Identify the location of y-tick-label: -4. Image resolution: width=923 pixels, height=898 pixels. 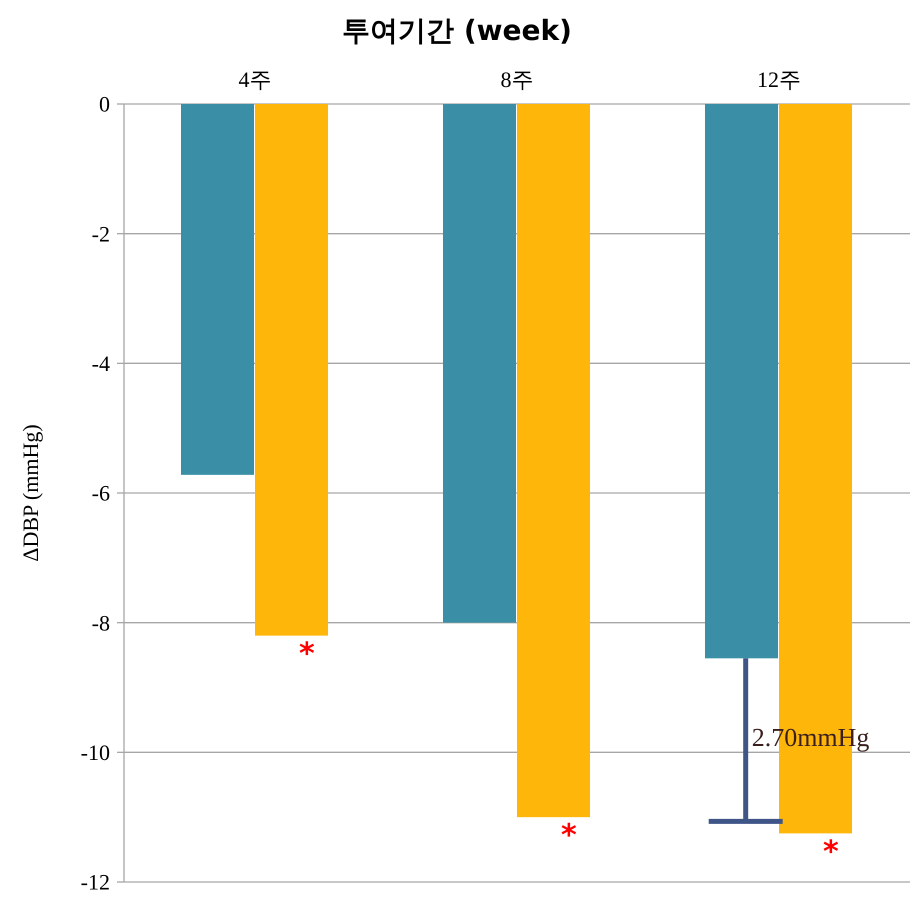
(101, 363).